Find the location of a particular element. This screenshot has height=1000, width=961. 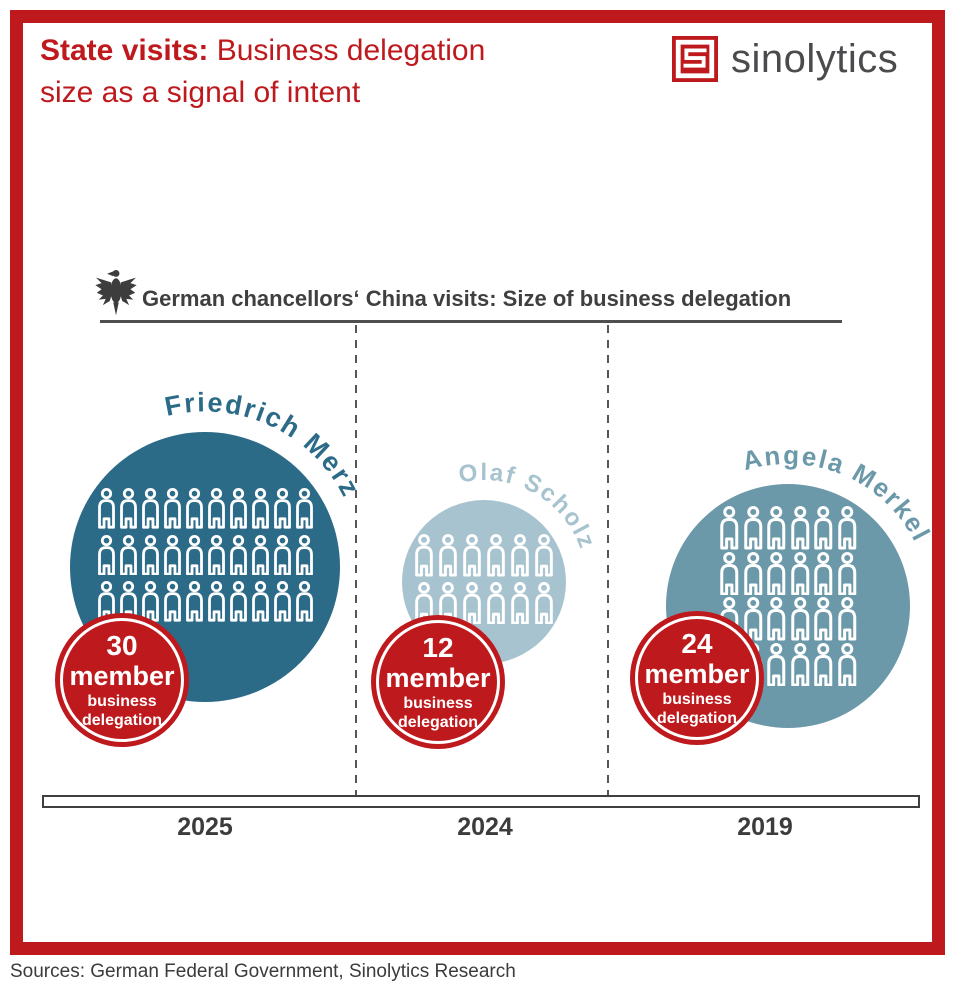

year-label-2019: 2019 is located at coordinates (765, 827).